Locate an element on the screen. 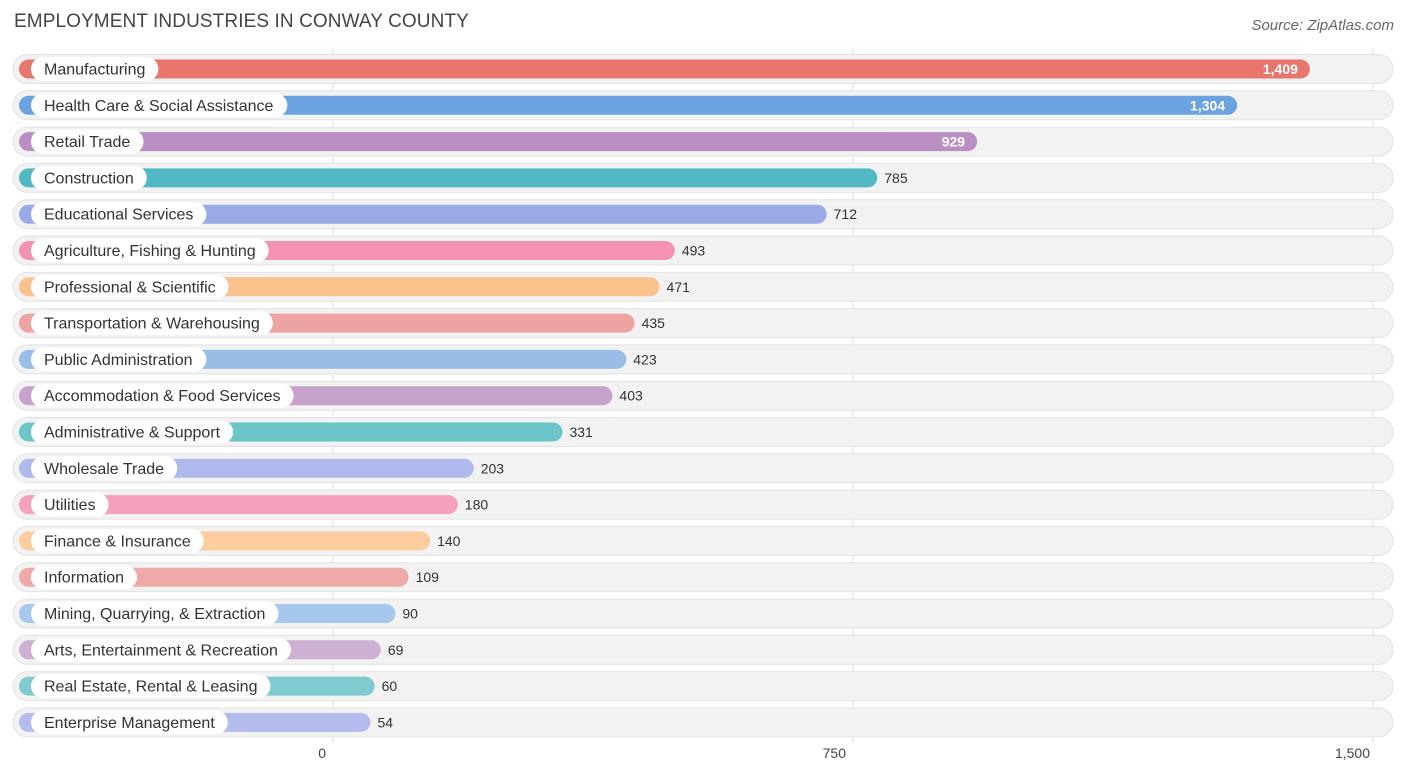  x-tick-label: 750 is located at coordinates (835, 753).